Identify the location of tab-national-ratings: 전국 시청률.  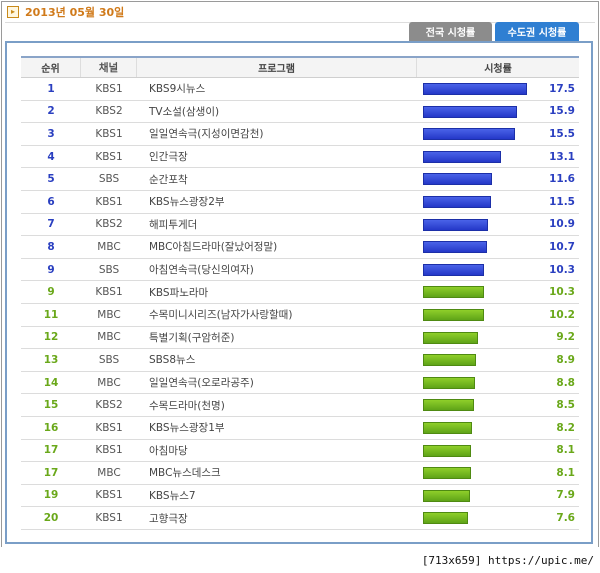
(450, 31).